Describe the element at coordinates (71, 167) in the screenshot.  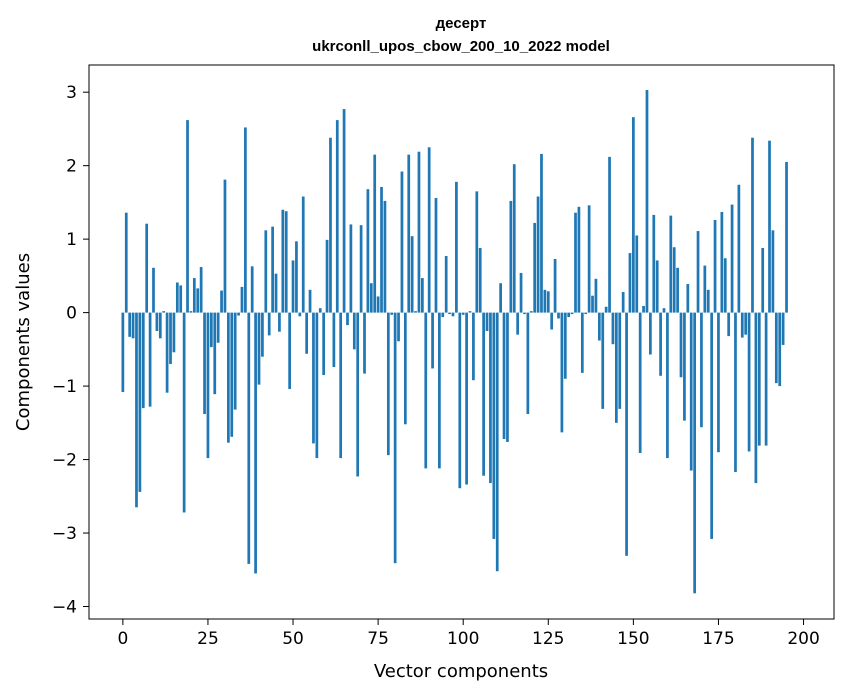
I see `y-tick-label: 2` at that location.